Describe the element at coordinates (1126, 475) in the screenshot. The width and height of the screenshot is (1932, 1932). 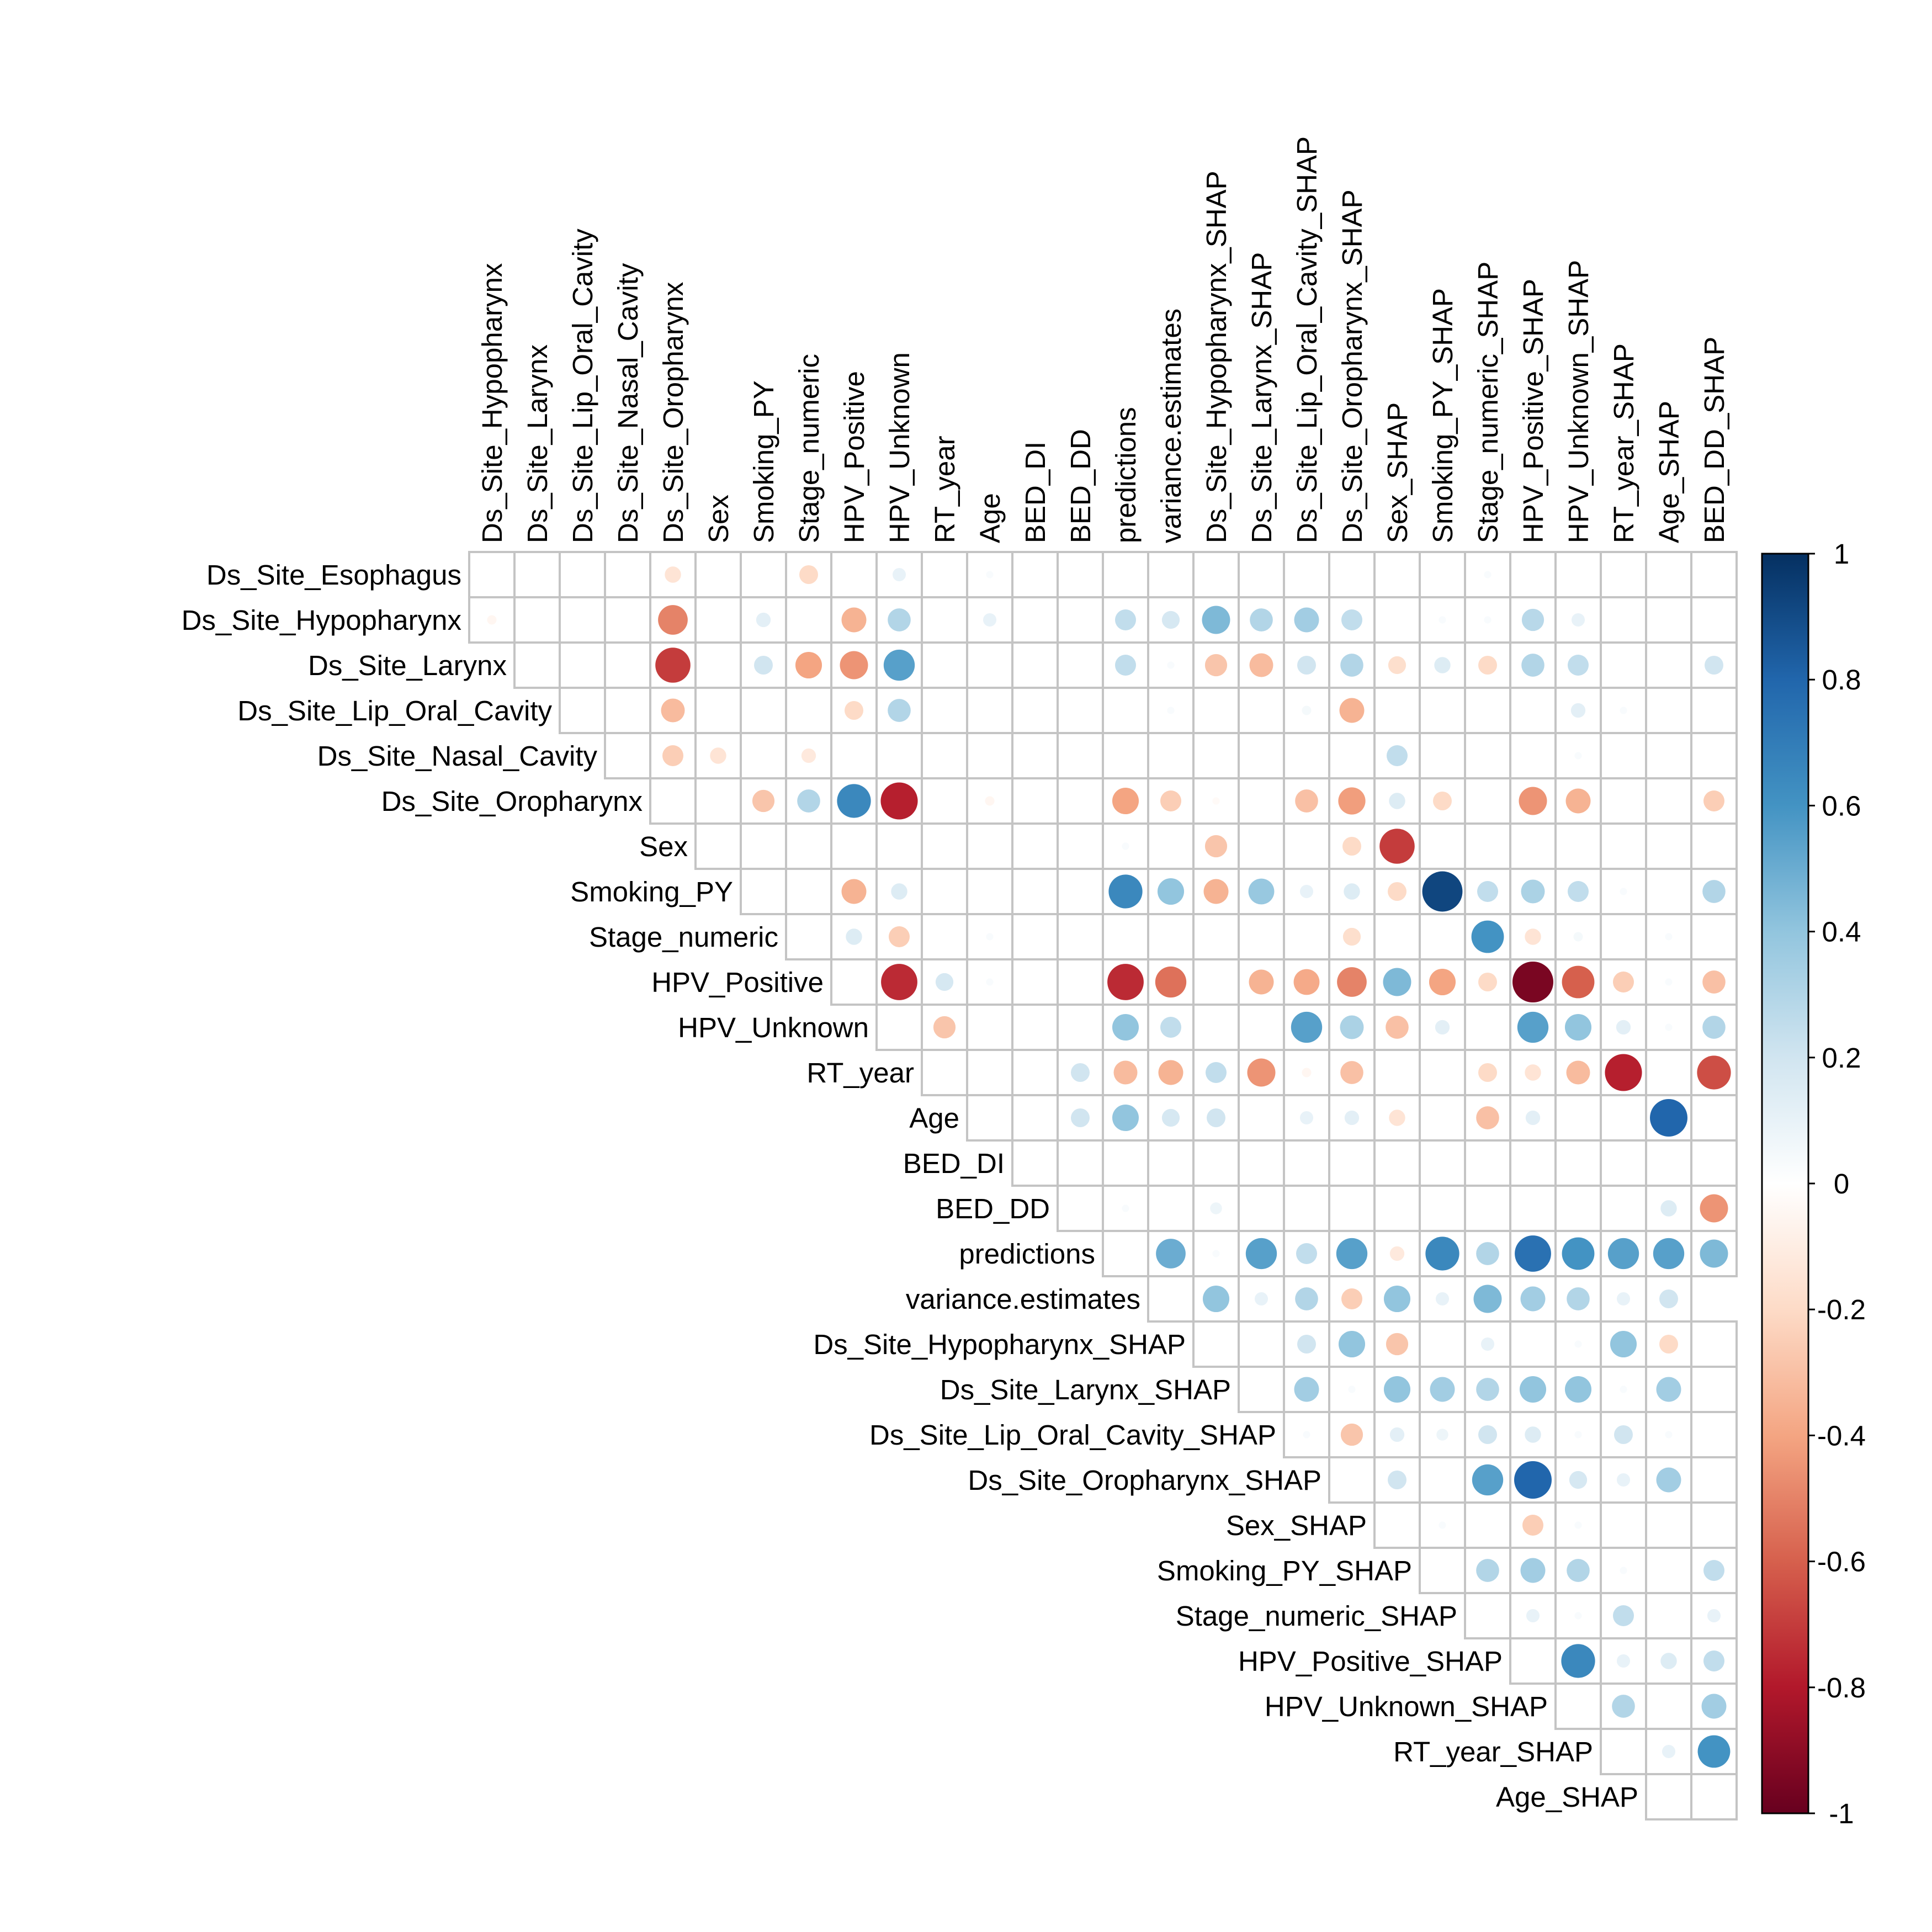
I see `column-label: predictions` at that location.